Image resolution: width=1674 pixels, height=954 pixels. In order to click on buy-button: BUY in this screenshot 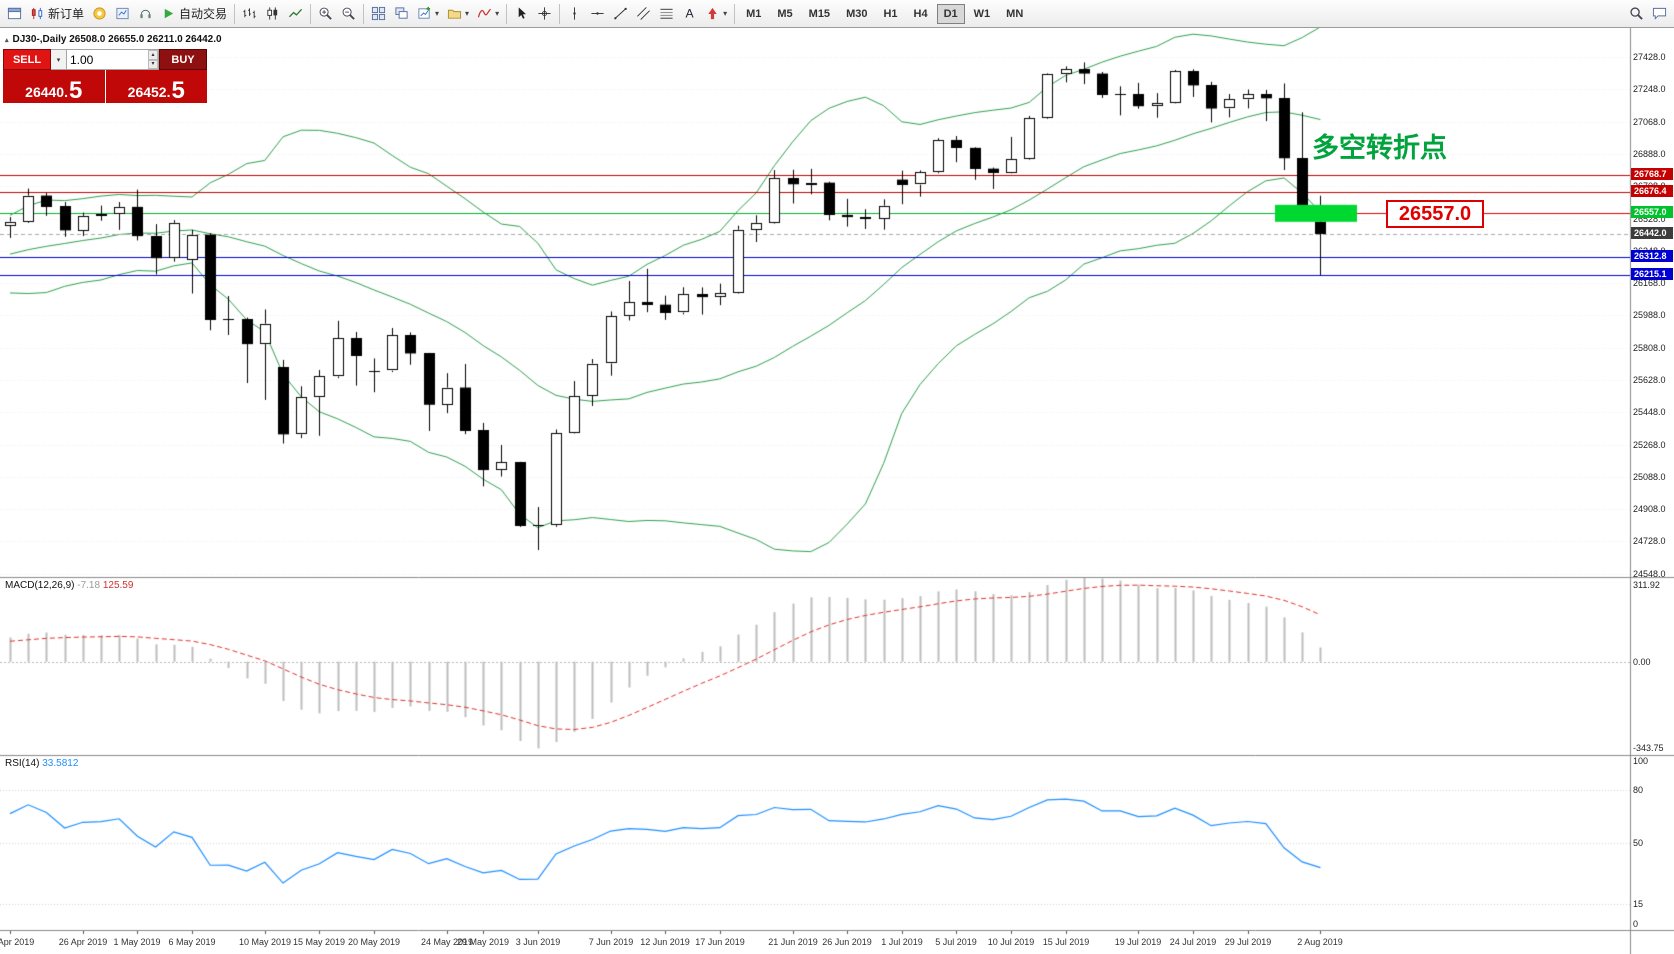, I will do `click(183, 59)`.